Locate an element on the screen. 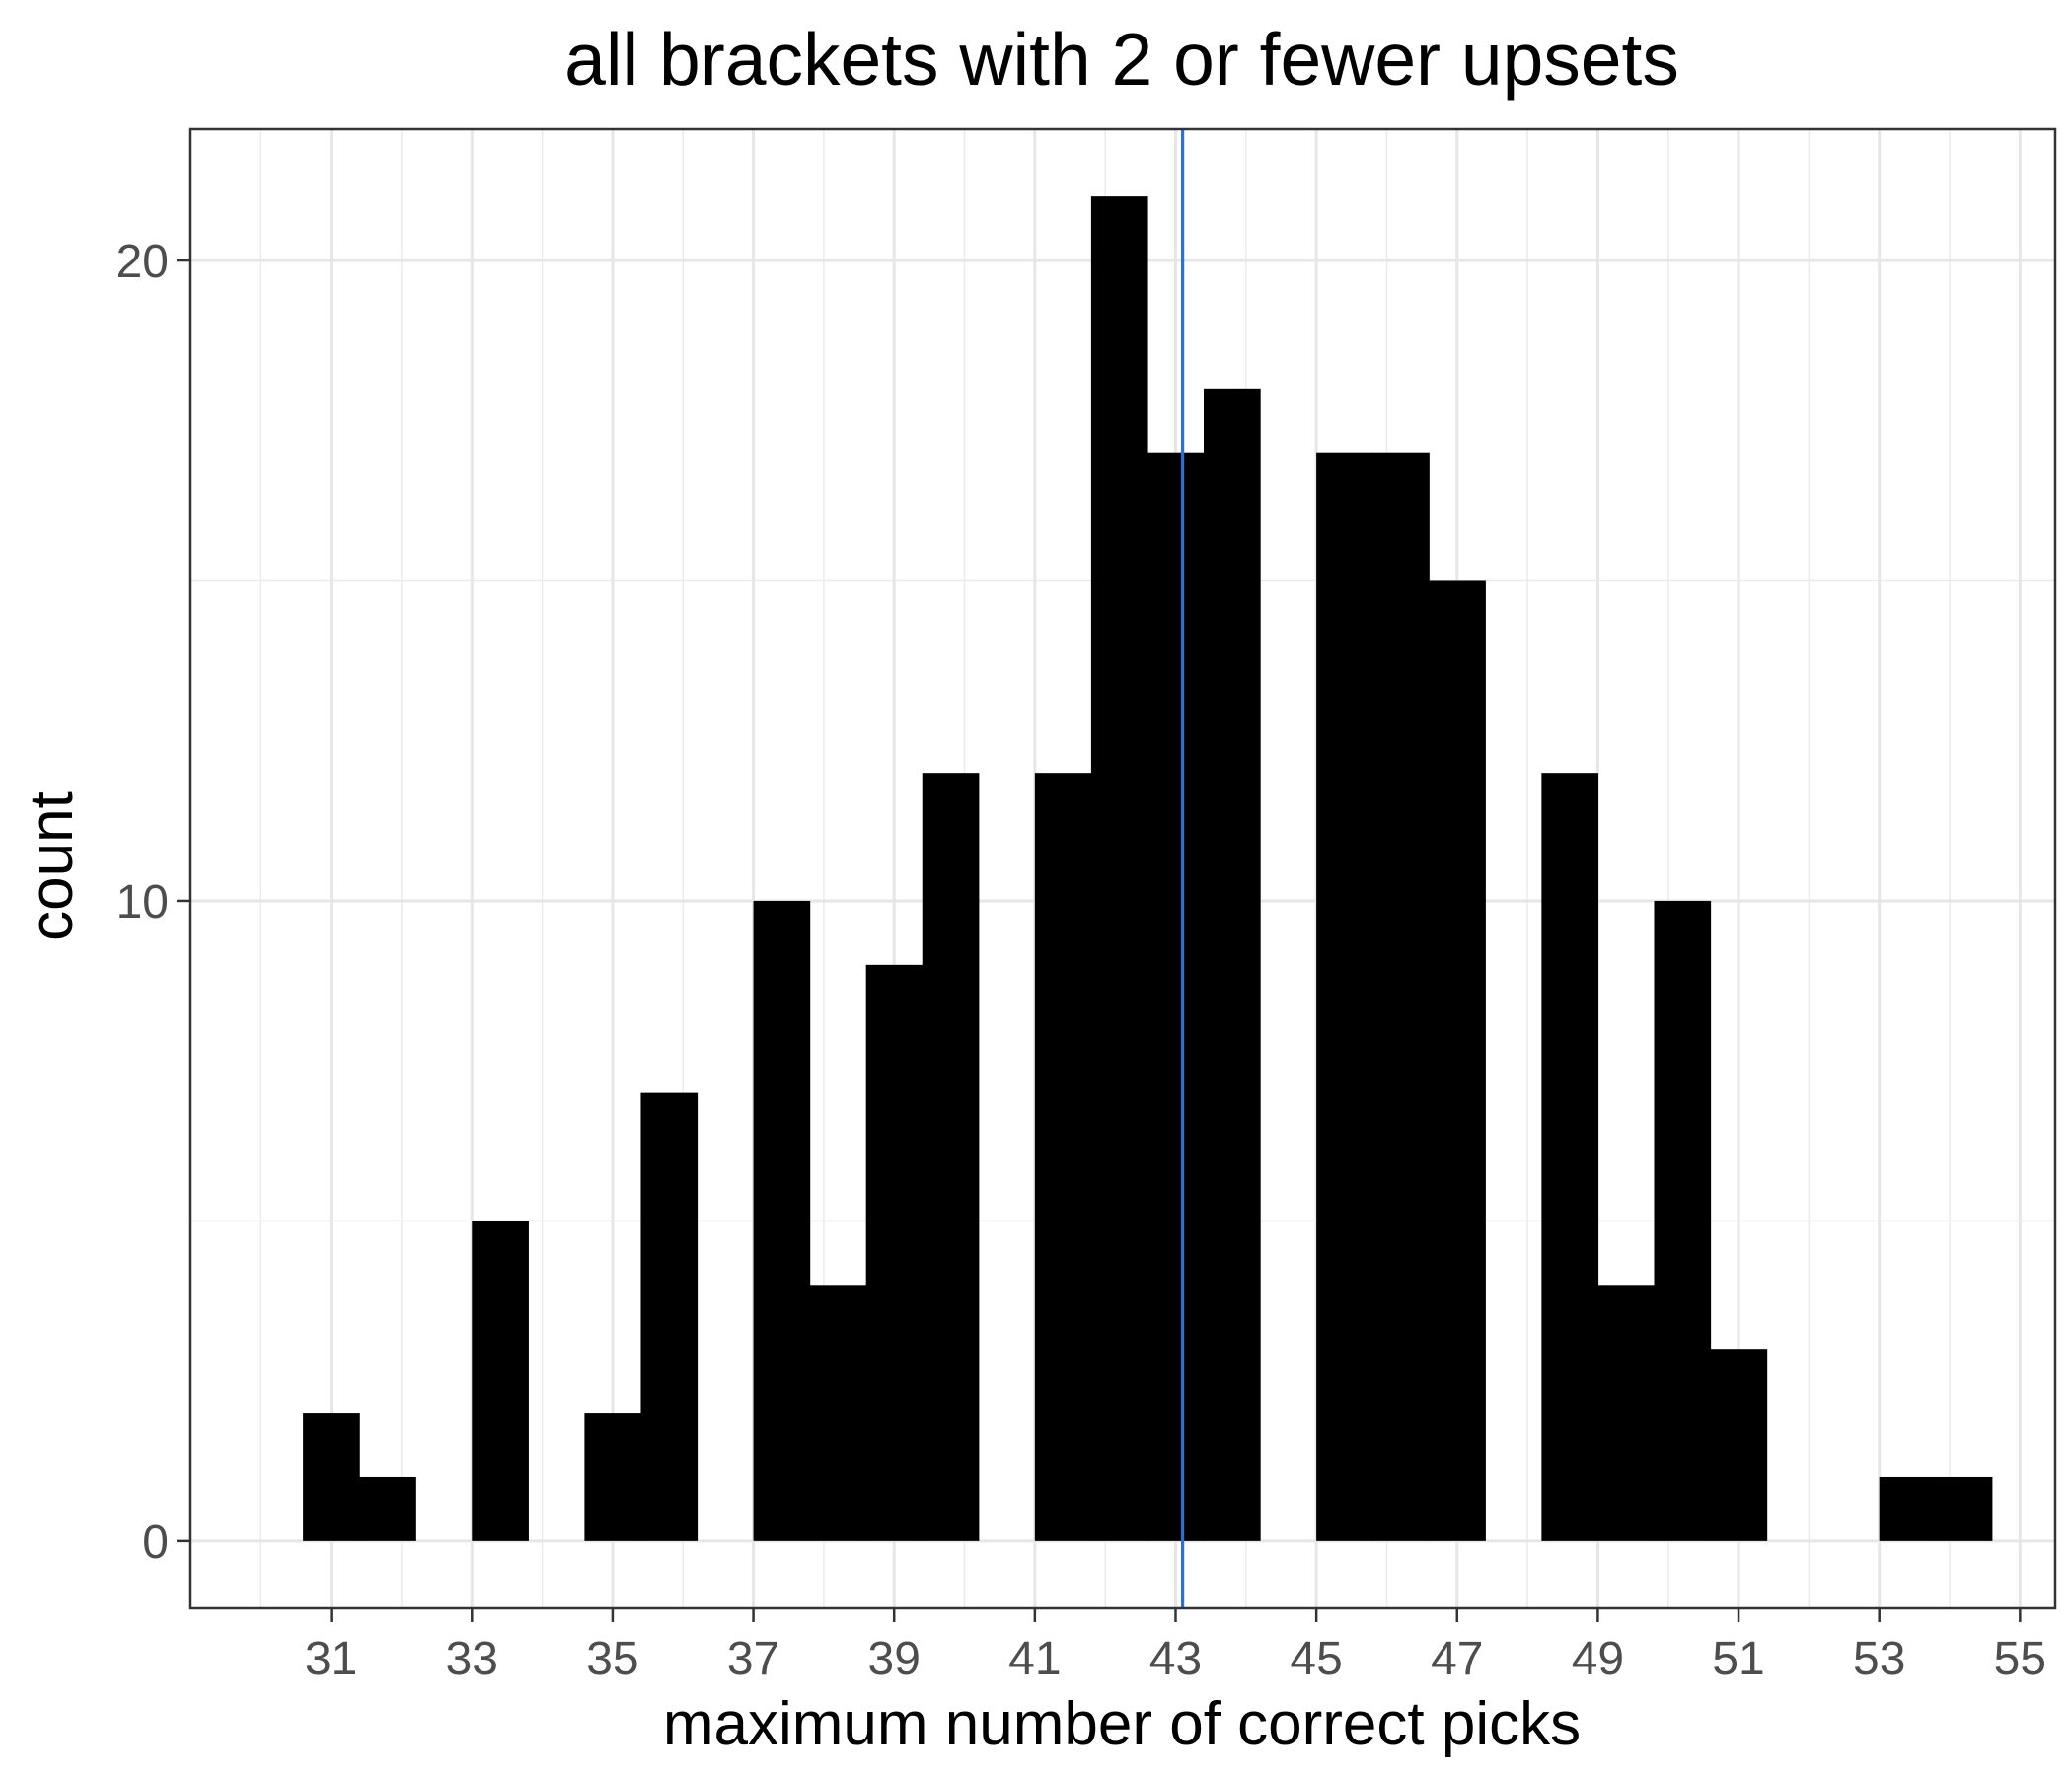 The width and height of the screenshot is (2072, 1776). x-tick-label: 49 is located at coordinates (1598, 1659).